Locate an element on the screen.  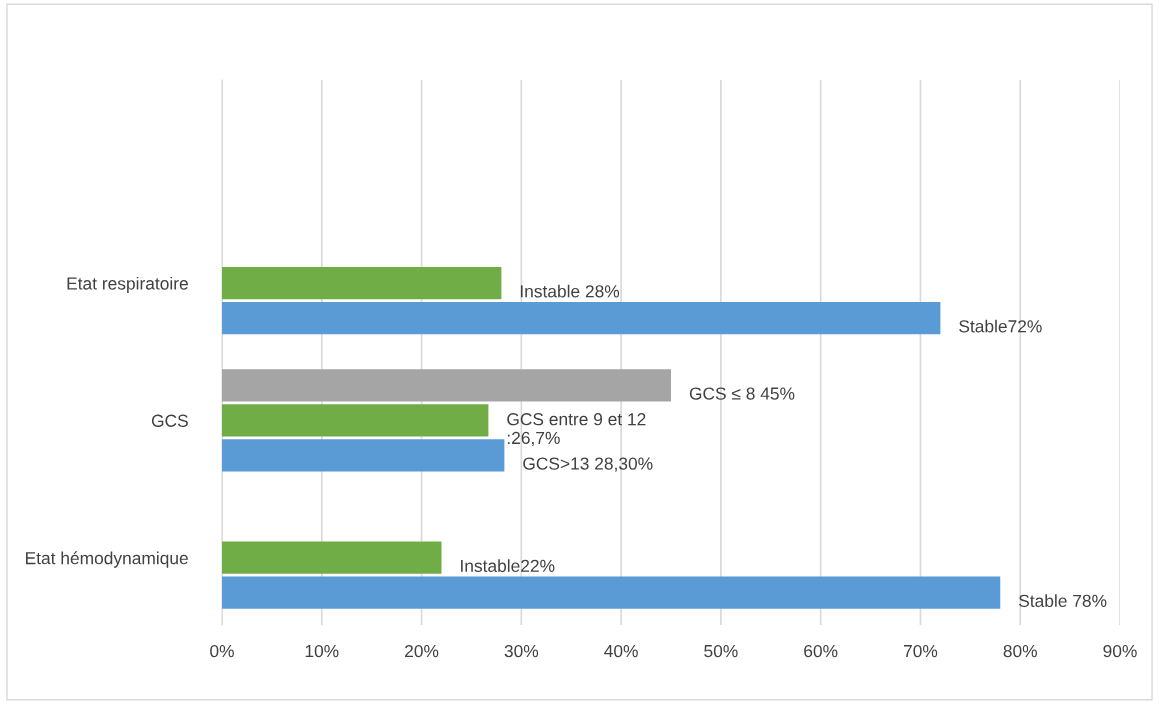
x-tick-label: 0% is located at coordinates (222, 651).